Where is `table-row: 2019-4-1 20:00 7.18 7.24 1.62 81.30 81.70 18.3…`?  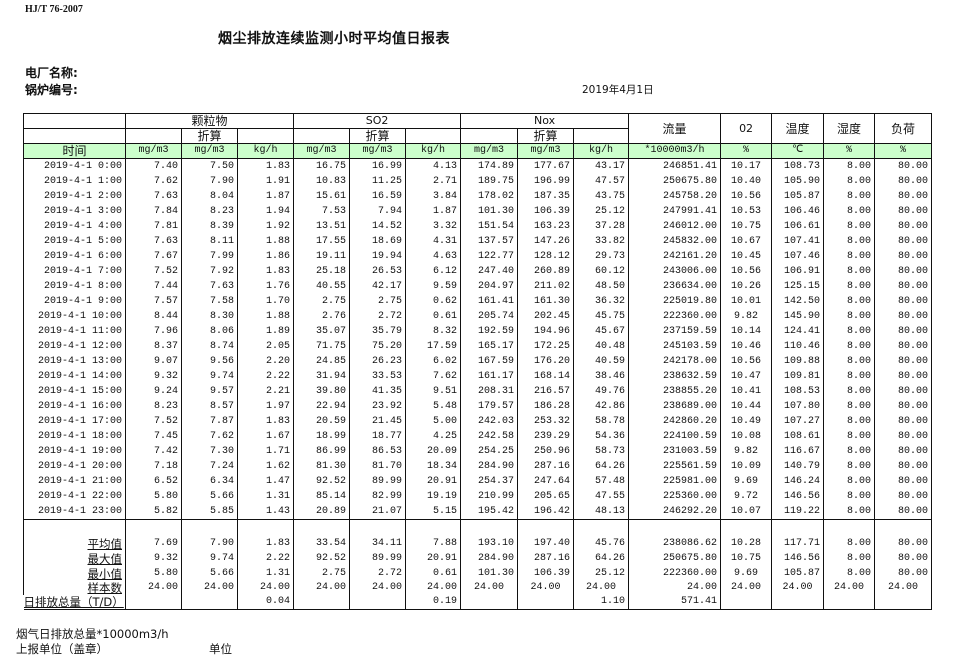
table-row: 2019-4-1 20:00 7.18 7.24 1.62 81.30 81.70 18.3… is located at coordinates (478, 466).